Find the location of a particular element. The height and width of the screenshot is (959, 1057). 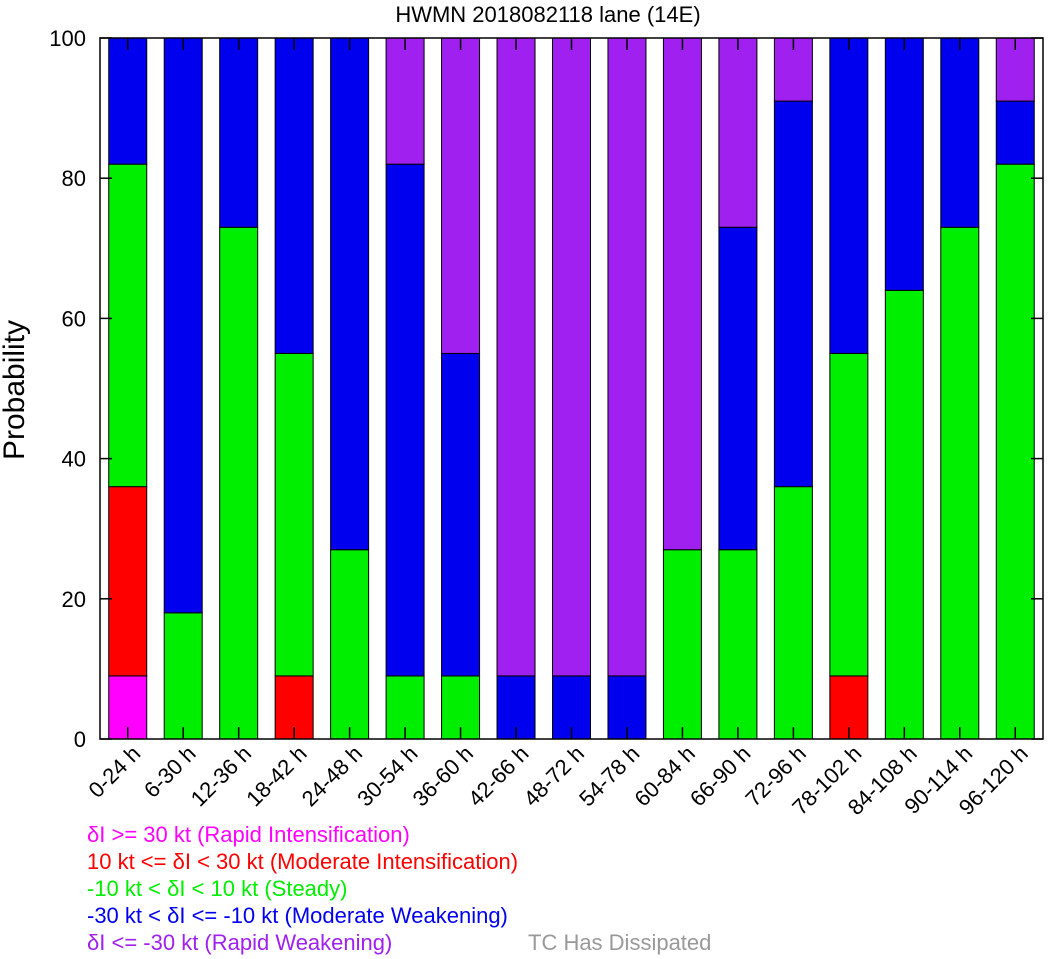

y-axis-label: Probability is located at coordinates (15, 390).